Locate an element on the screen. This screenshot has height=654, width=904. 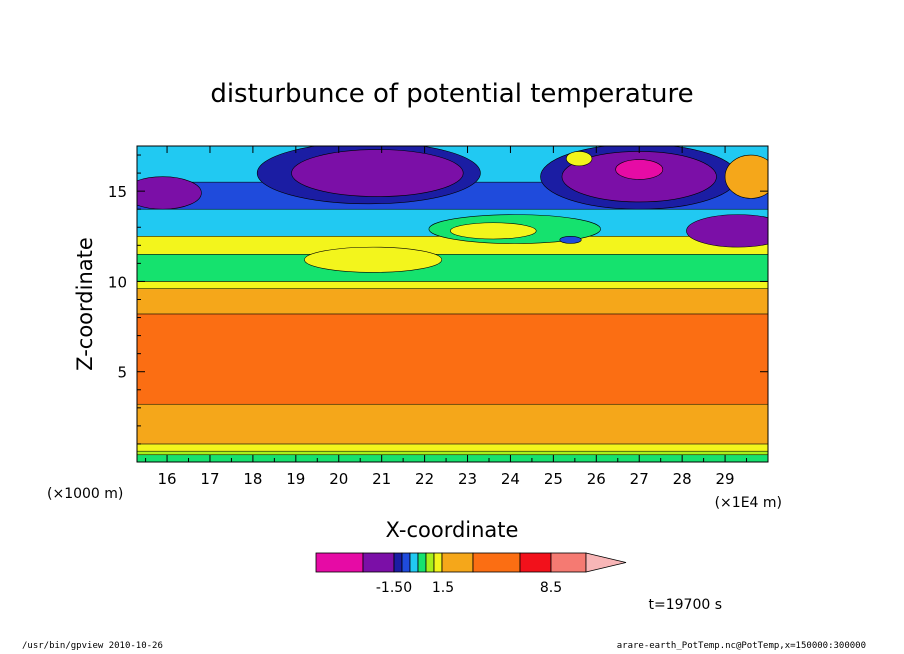
x-tick-label: 27 is located at coordinates (639, 479).